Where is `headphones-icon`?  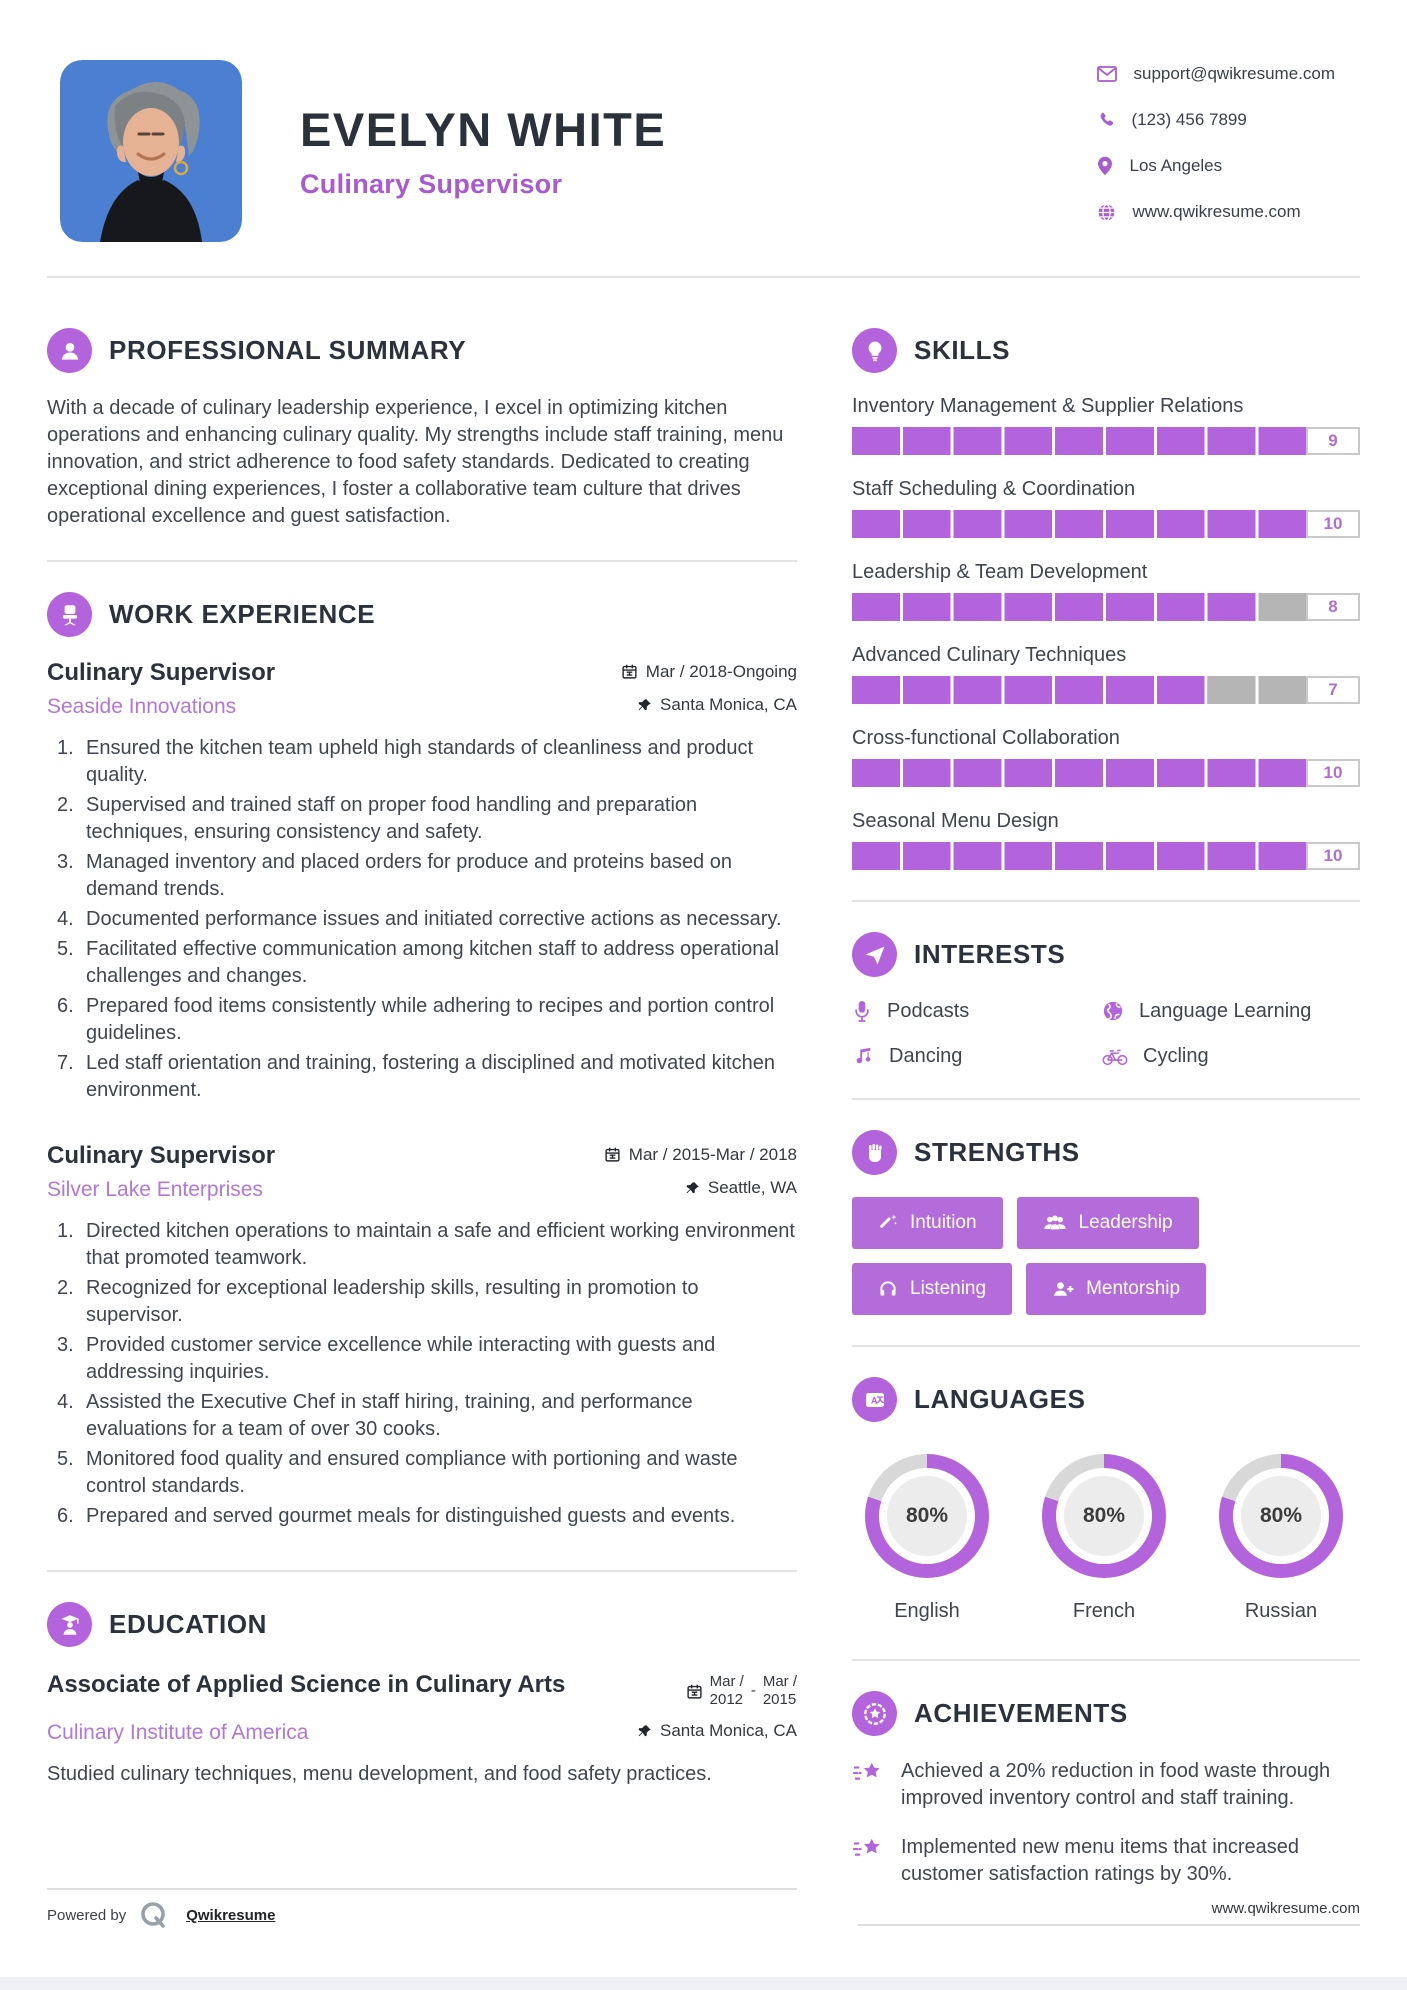 headphones-icon is located at coordinates (888, 1288).